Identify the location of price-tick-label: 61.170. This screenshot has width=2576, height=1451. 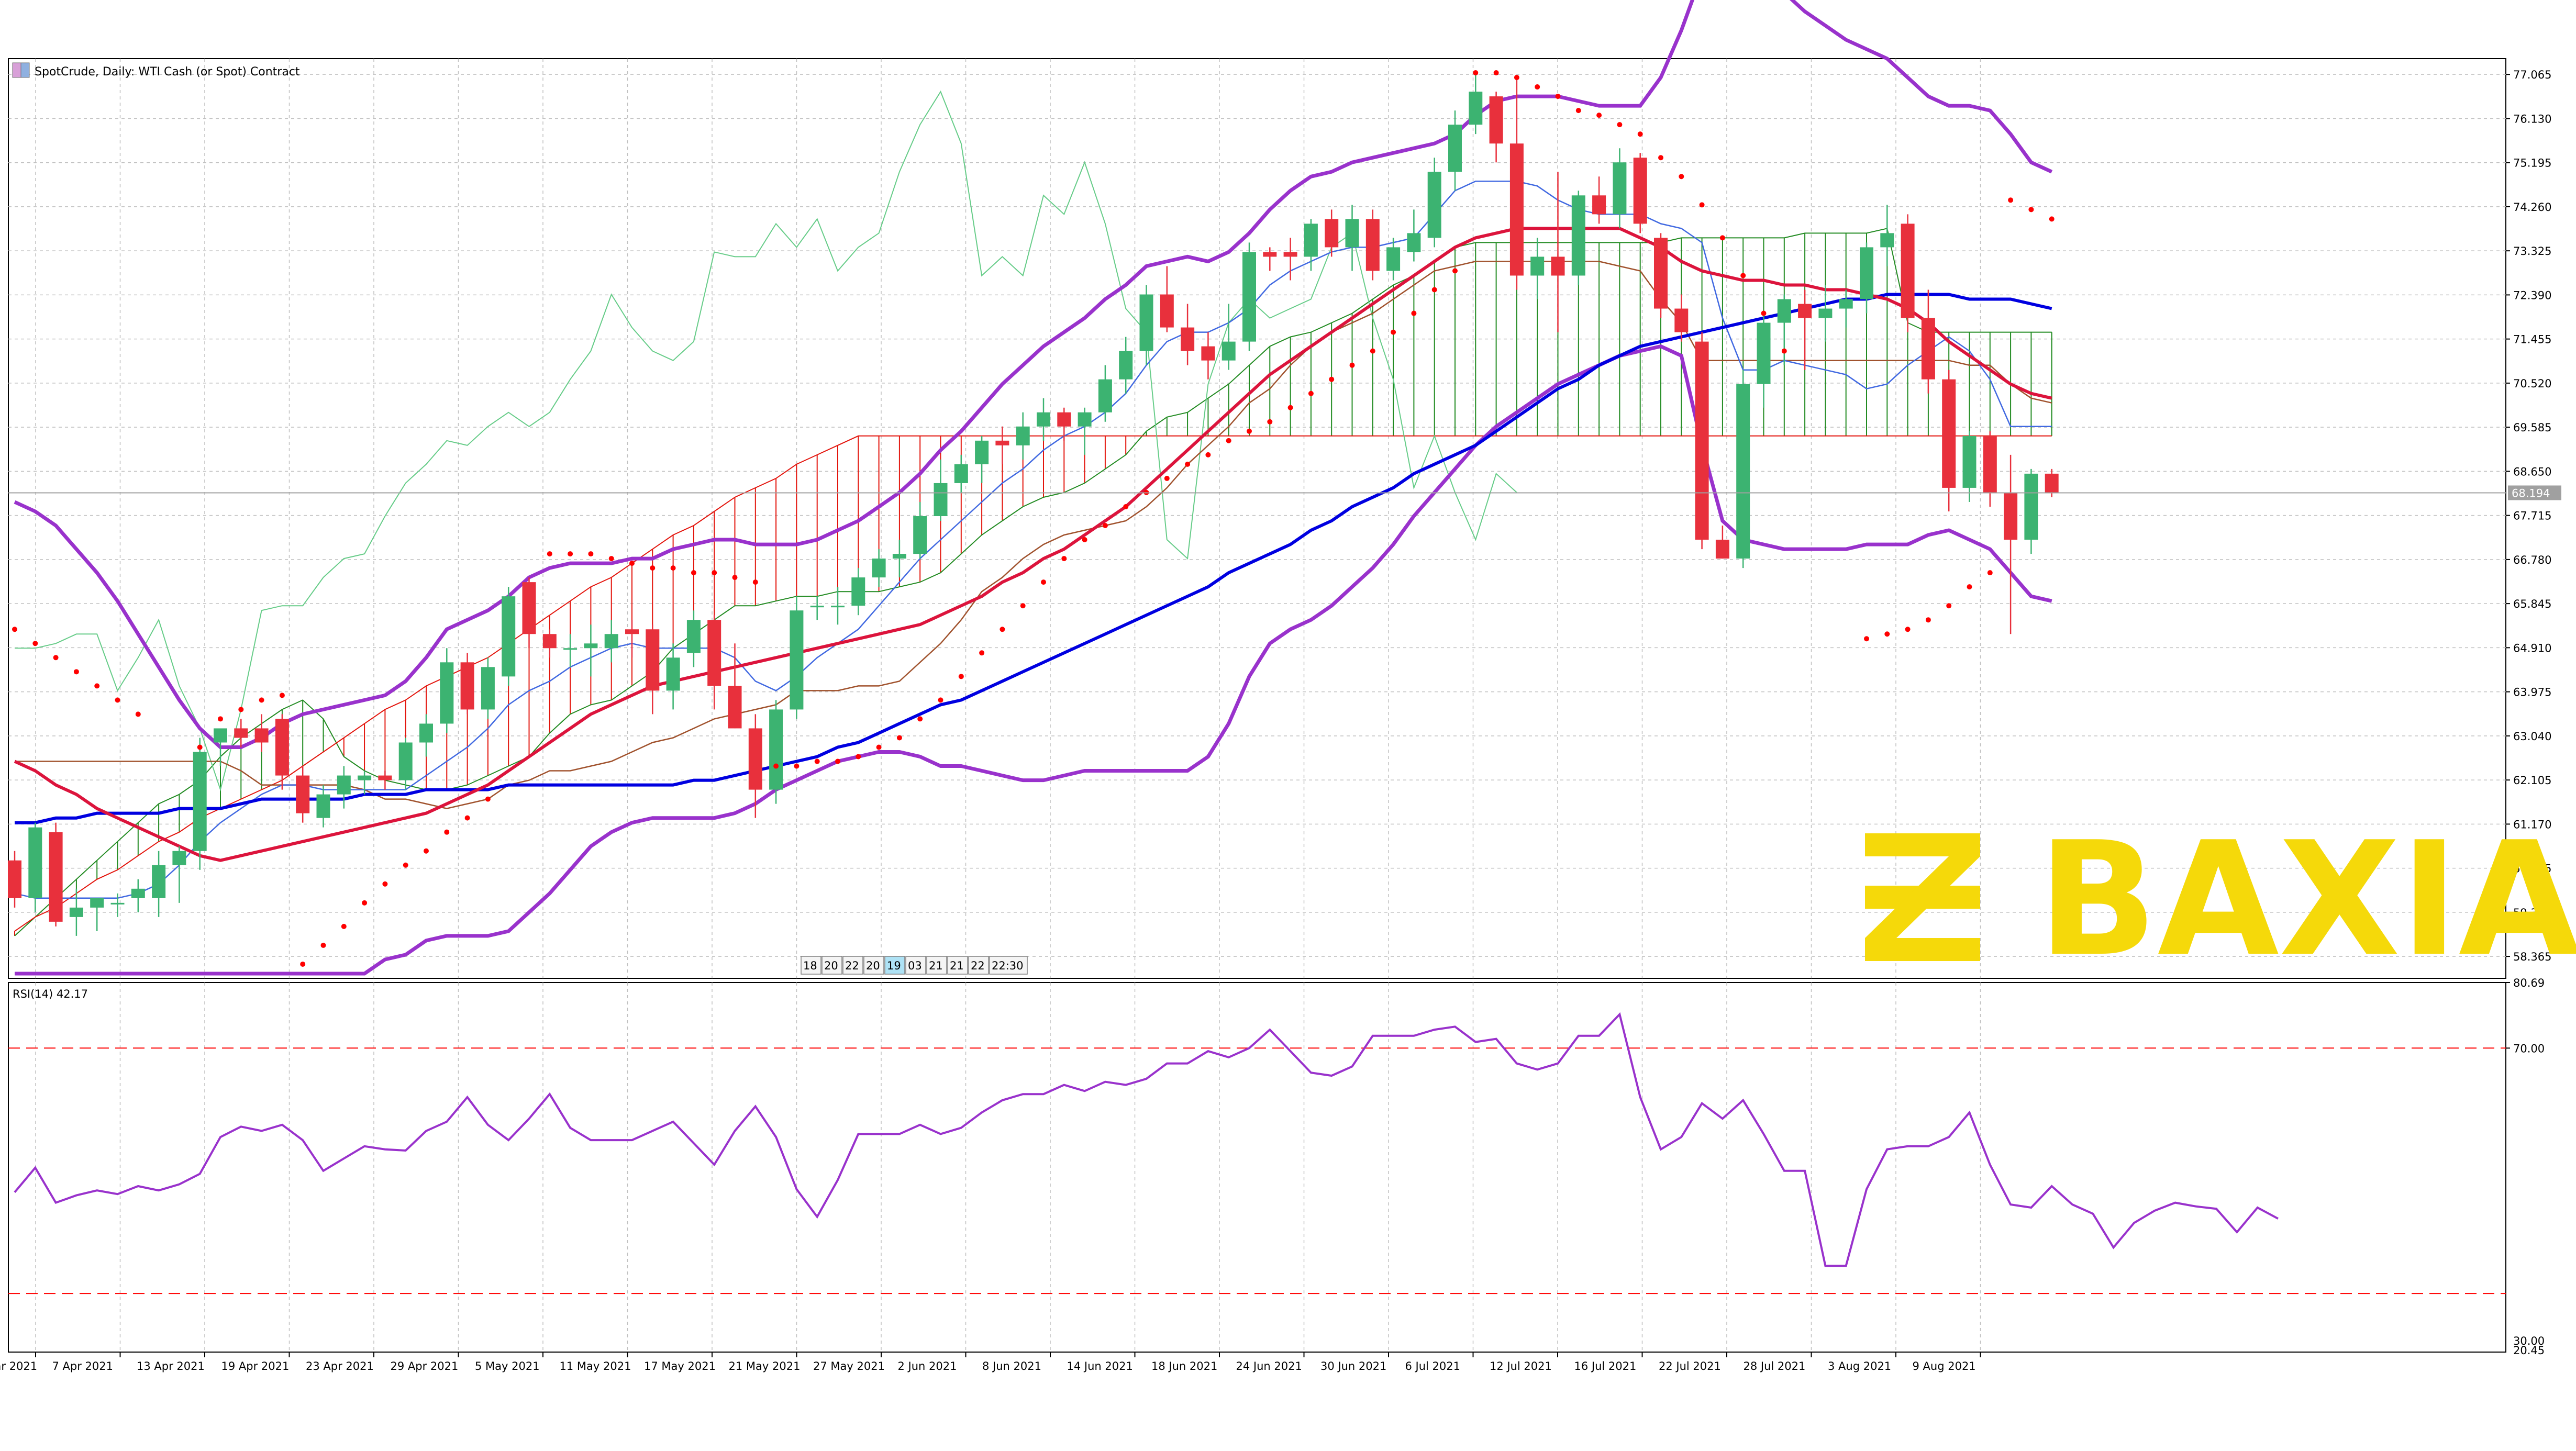
(2532, 825).